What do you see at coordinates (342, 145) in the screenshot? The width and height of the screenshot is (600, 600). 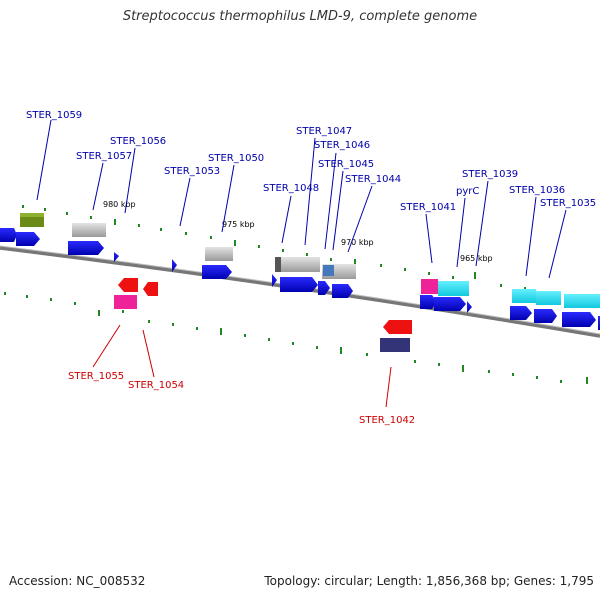 I see `label-ster-1046: STER_1046` at bounding box center [342, 145].